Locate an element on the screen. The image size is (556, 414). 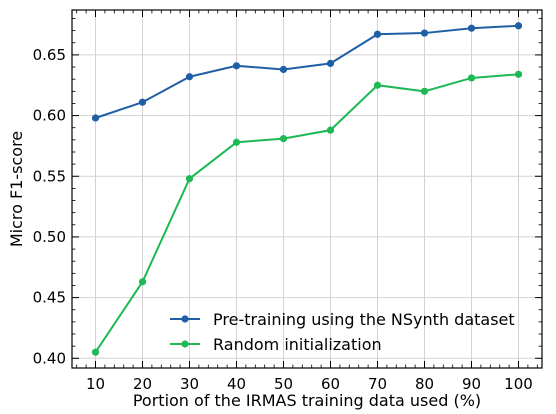
x-tick-label: 60 is located at coordinates (330, 384).